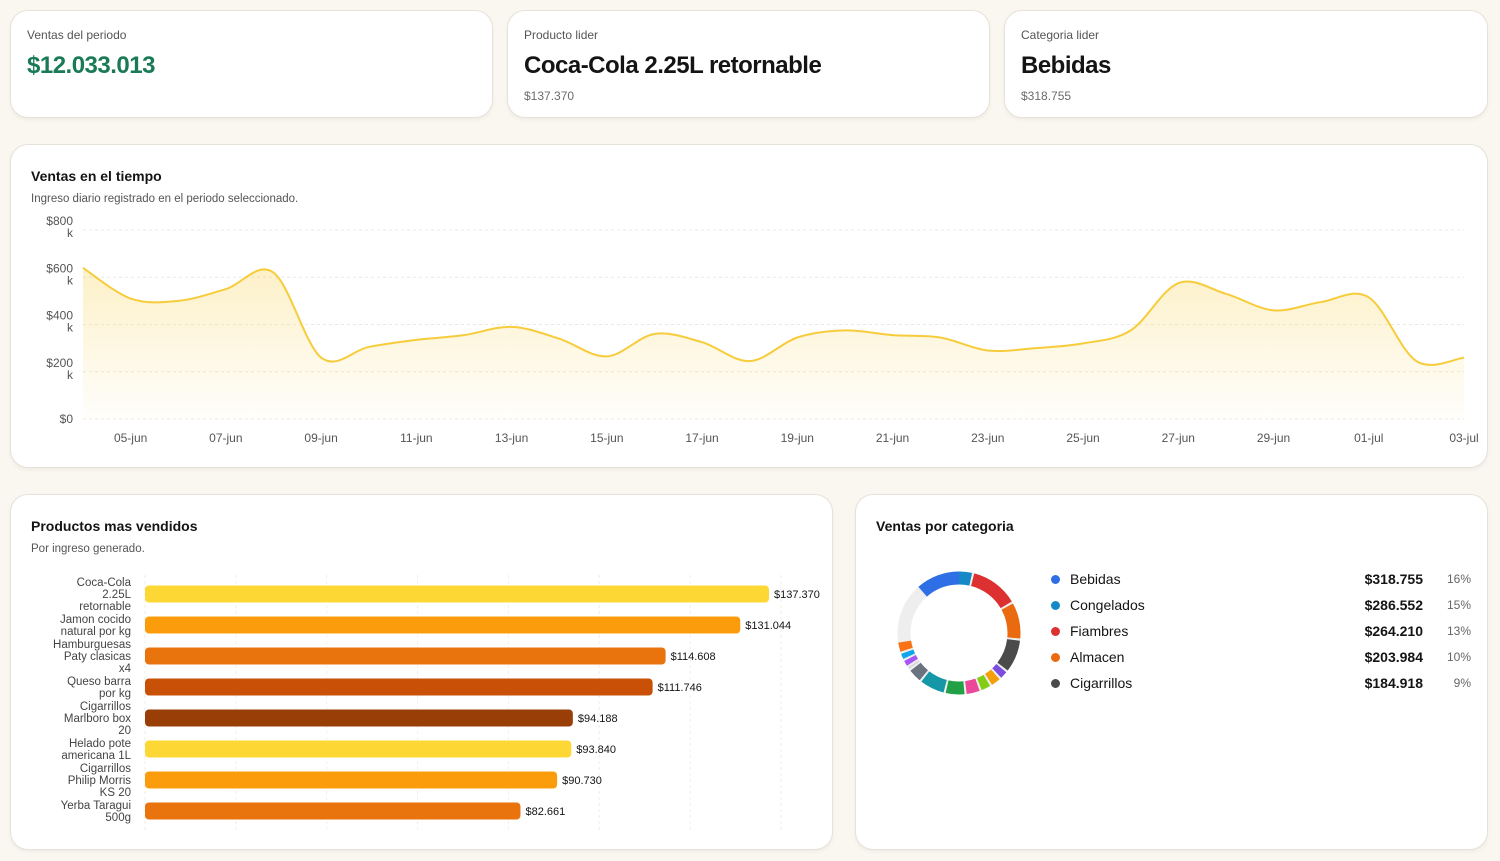 The width and height of the screenshot is (1500, 861). What do you see at coordinates (97, 719) in the screenshot?
I see `product-label: Cigarrillos Marlboro box 20` at bounding box center [97, 719].